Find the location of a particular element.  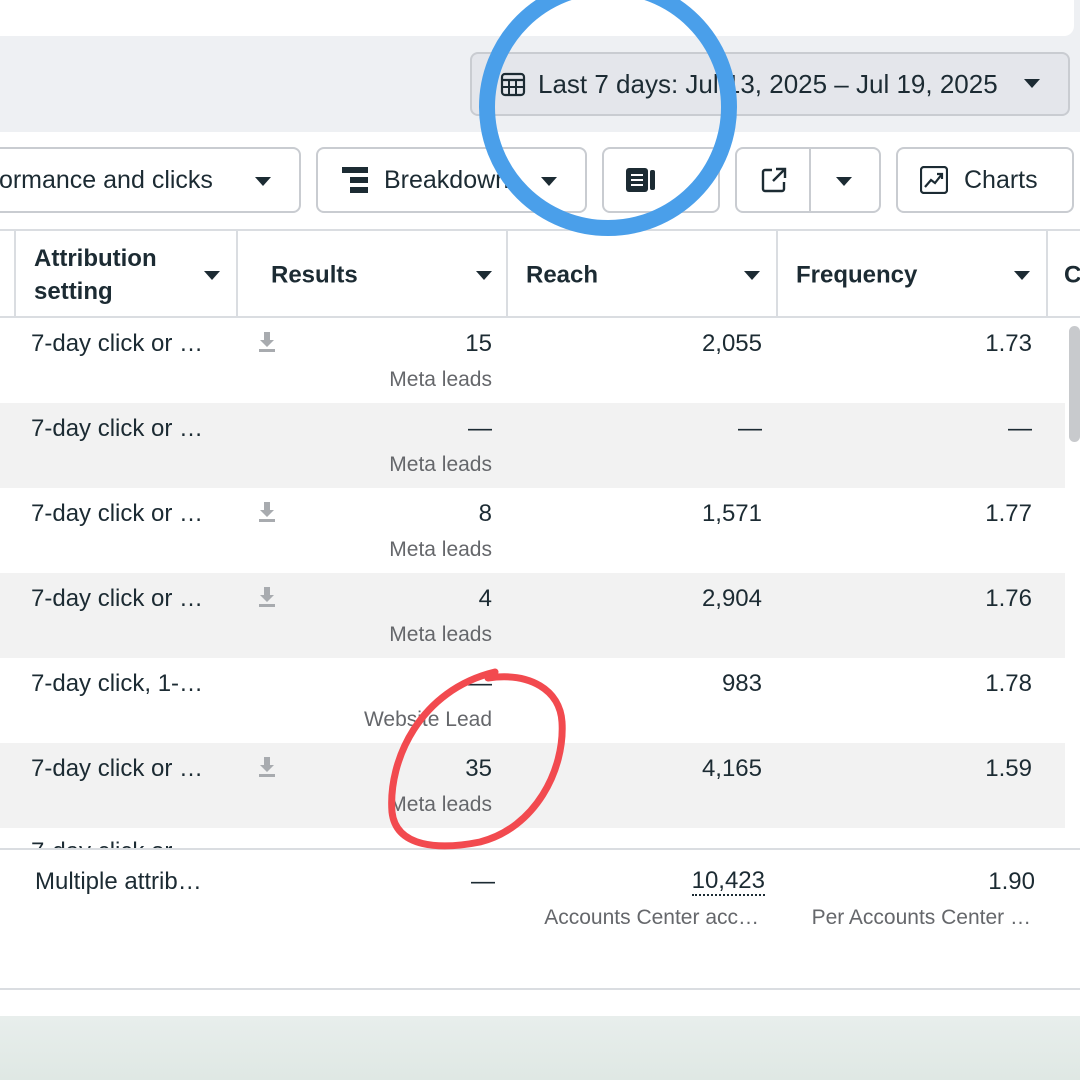

columns-label: formance and clicks is located at coordinates (106, 179).